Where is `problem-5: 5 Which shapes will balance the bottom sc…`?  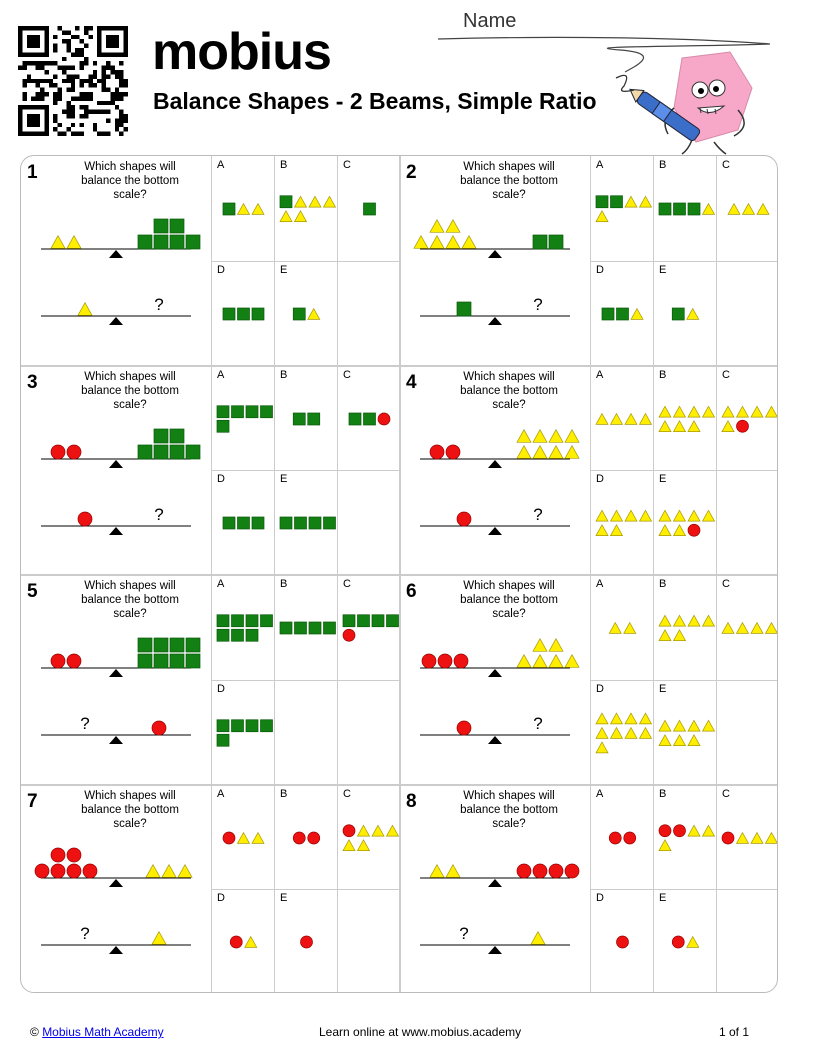 problem-5: 5 Which shapes will balance the bottom sc… is located at coordinates (210, 679).